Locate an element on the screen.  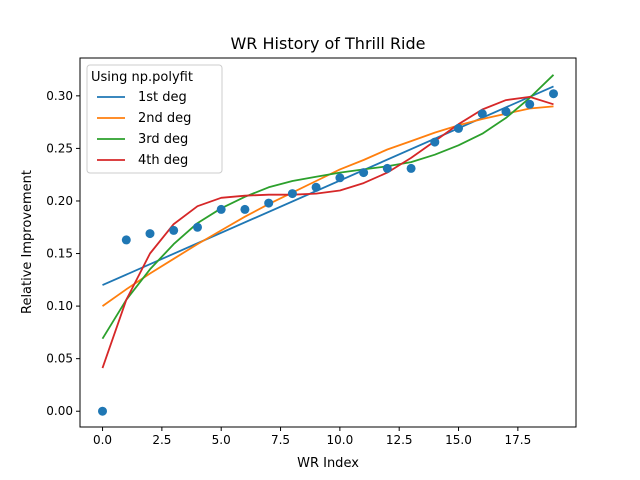
legend-entry-label: 3rd deg is located at coordinates (163, 139).